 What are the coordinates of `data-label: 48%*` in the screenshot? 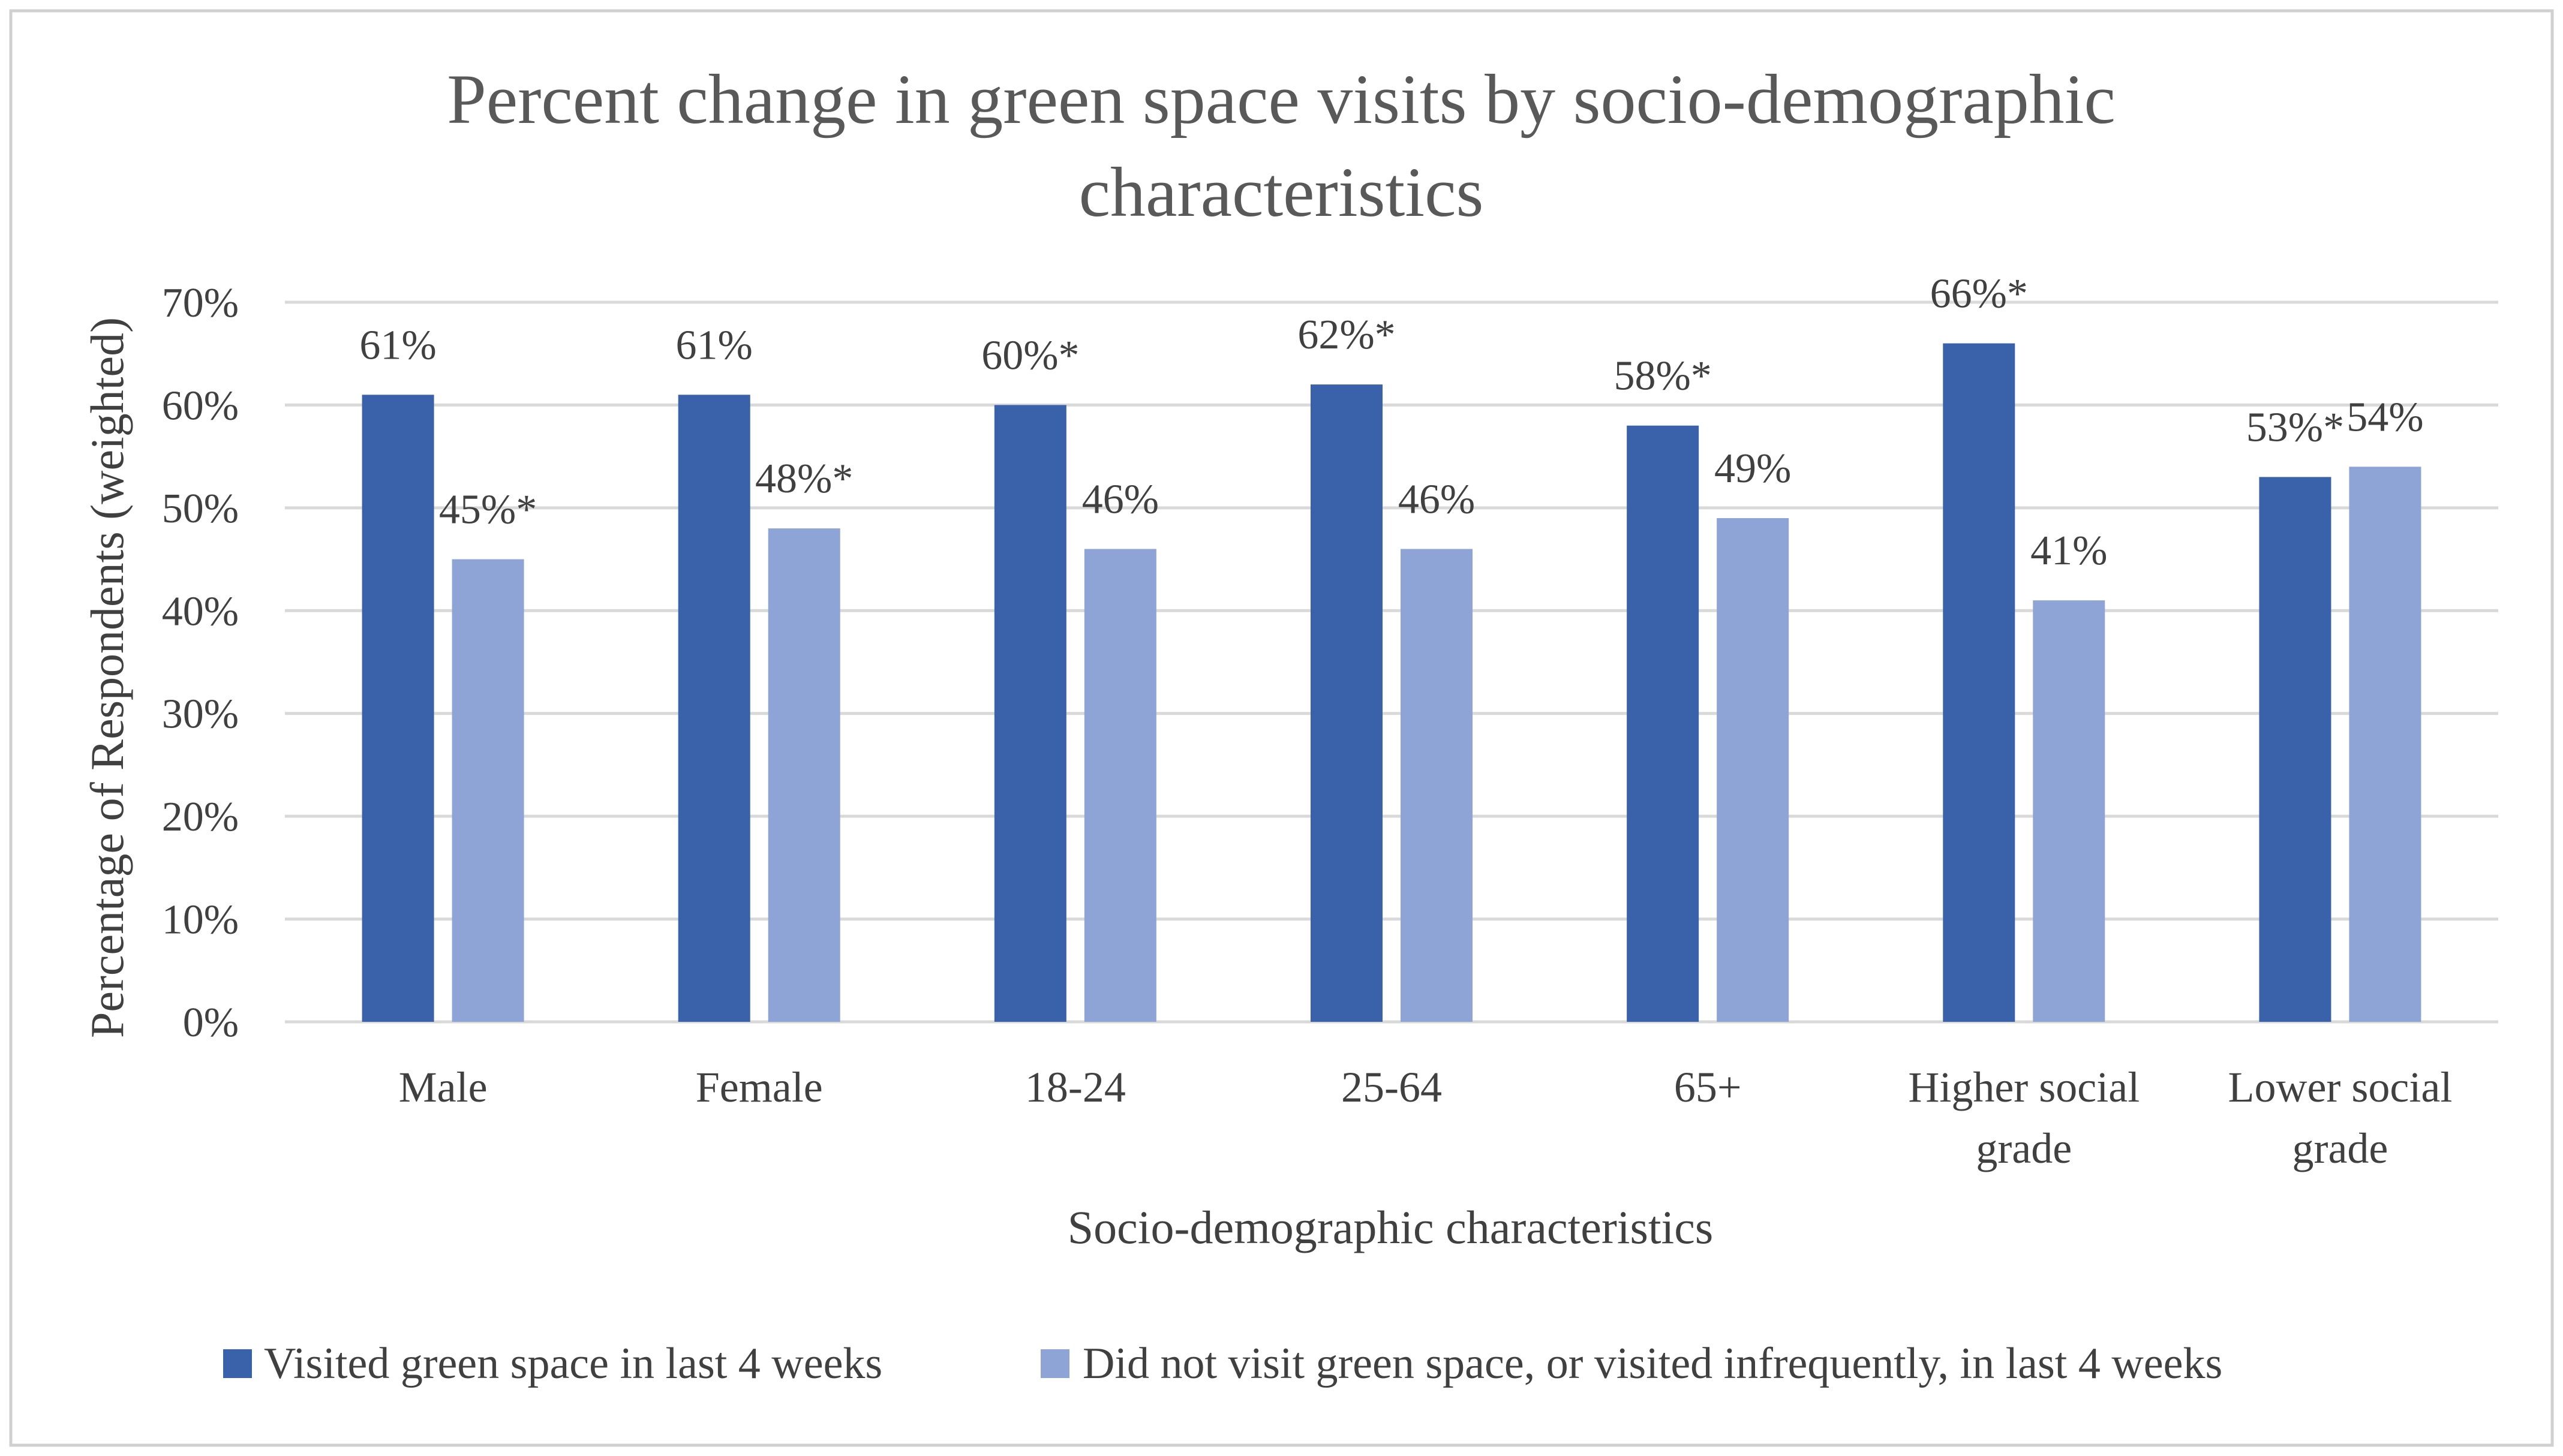 It's located at (804, 479).